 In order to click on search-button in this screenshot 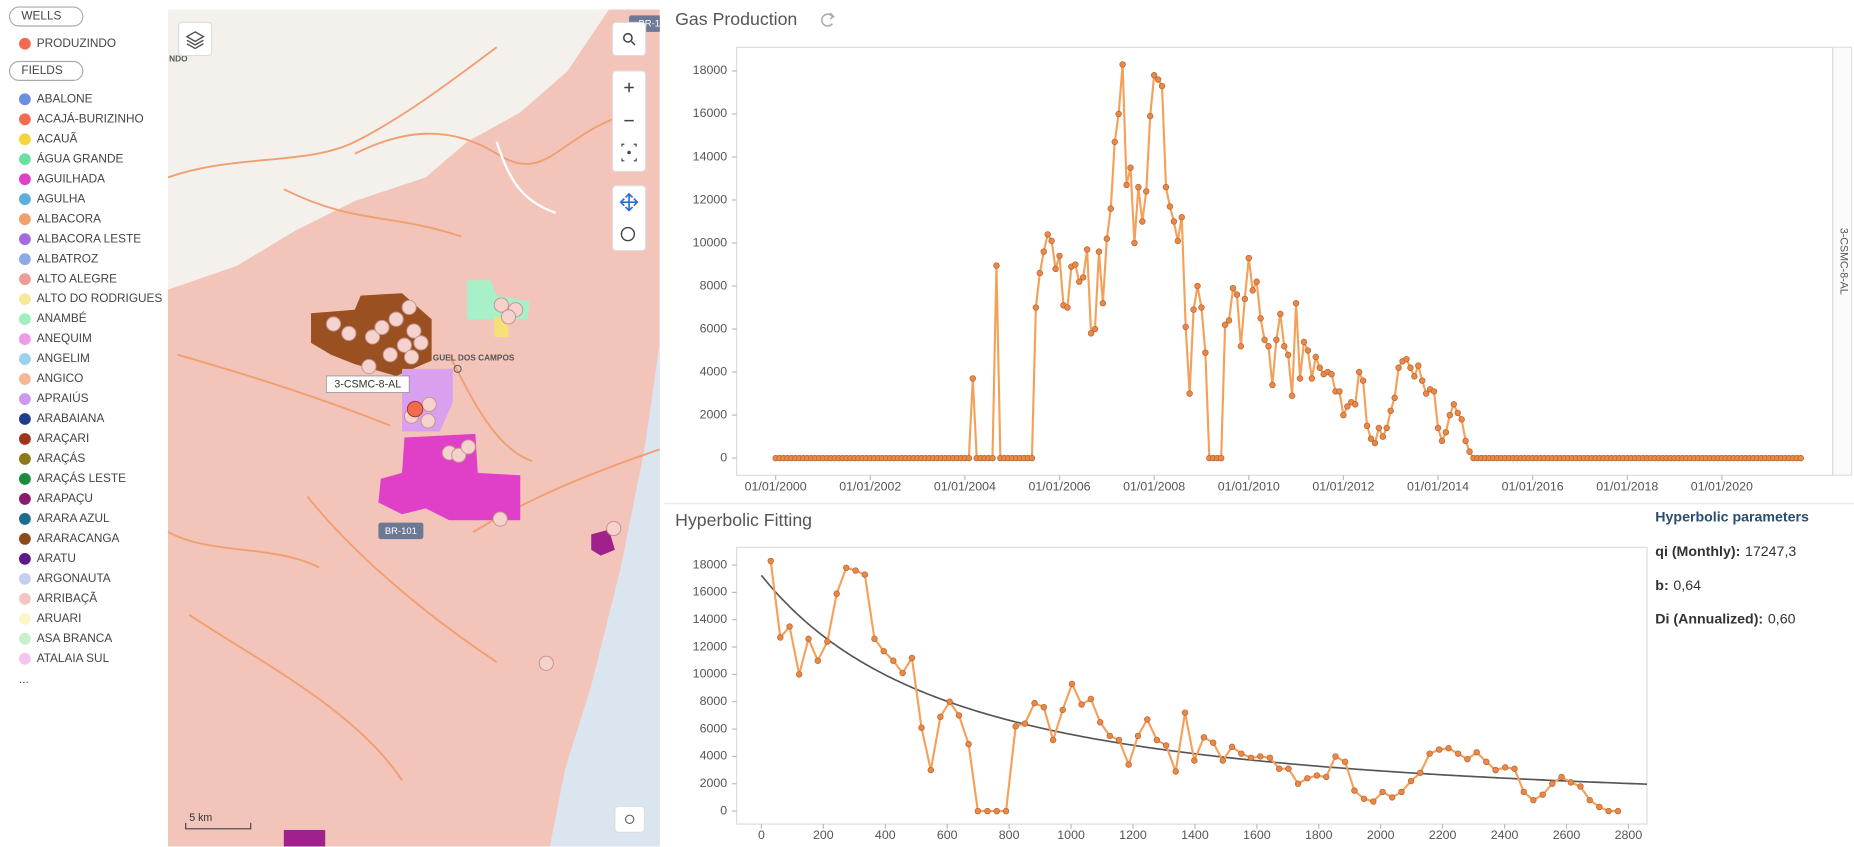, I will do `click(629, 39)`.